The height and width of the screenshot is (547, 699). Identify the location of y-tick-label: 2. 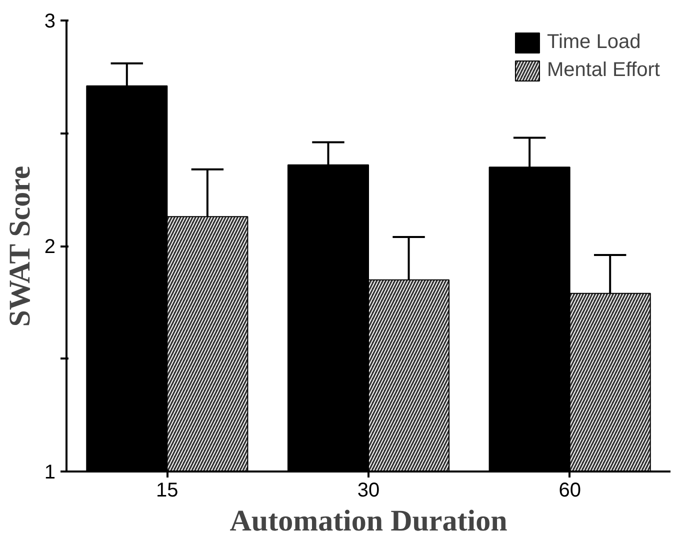
(50, 247).